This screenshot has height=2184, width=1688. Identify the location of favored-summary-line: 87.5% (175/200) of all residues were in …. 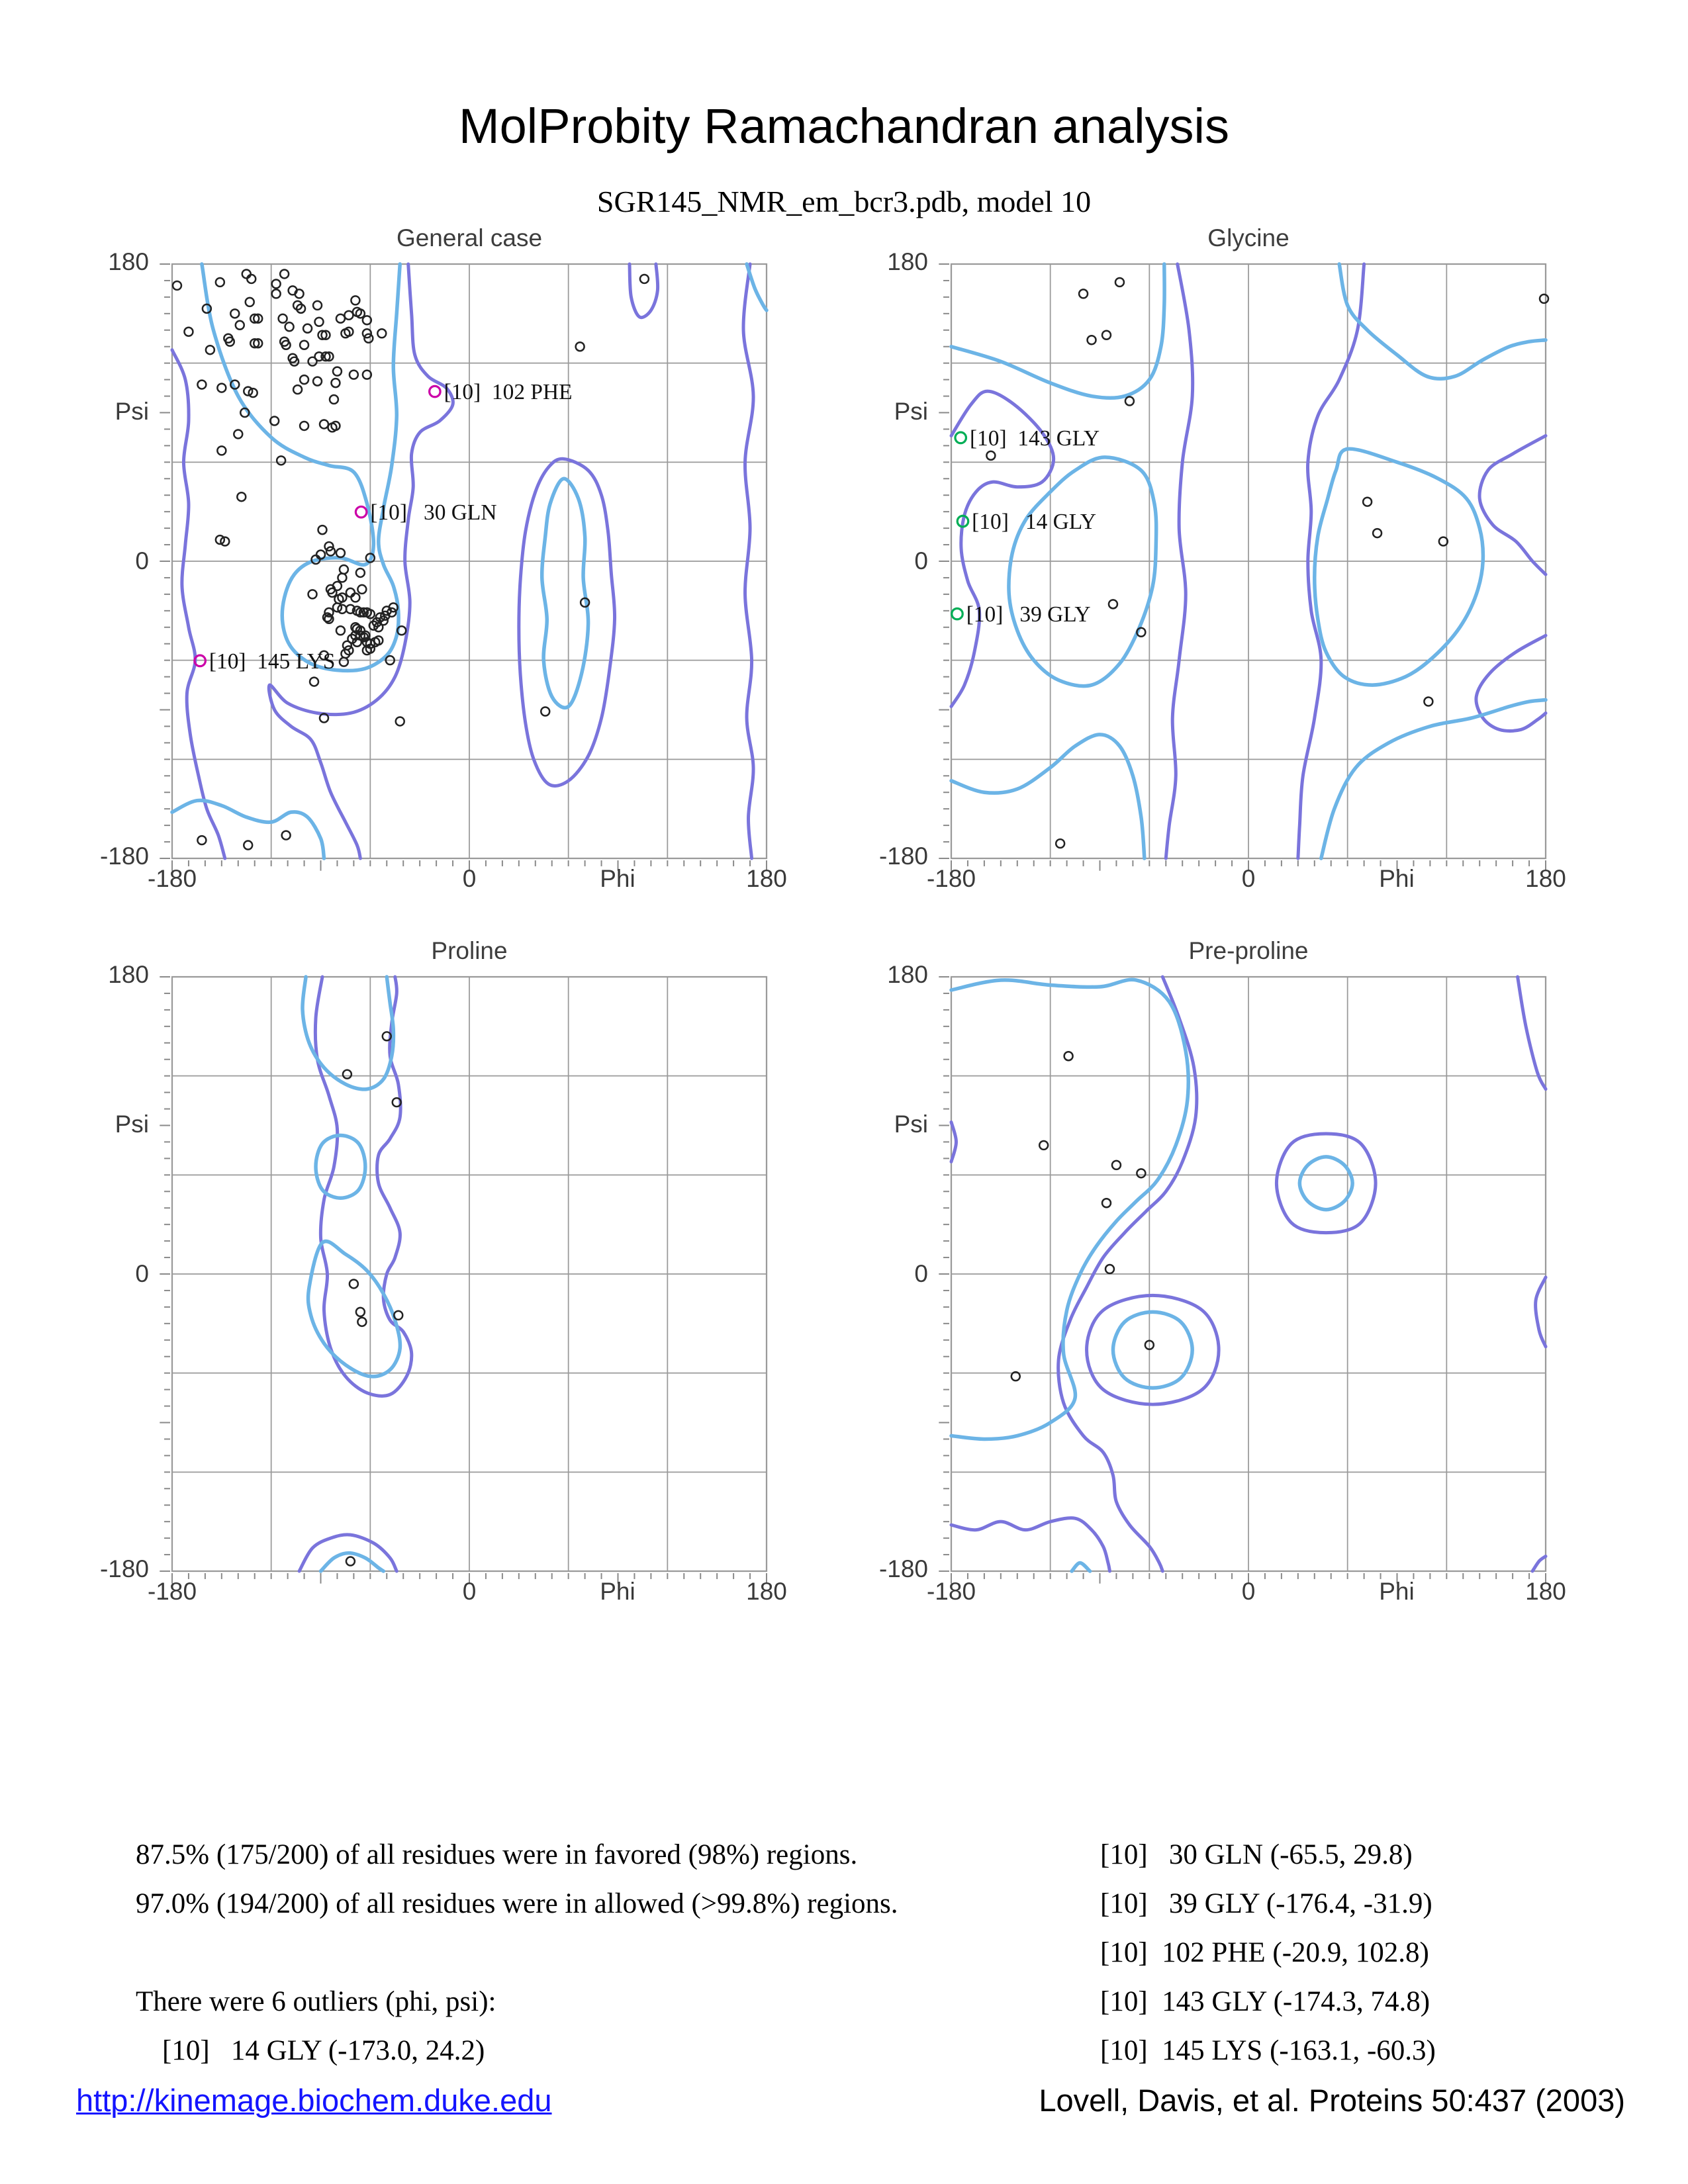
(497, 1854).